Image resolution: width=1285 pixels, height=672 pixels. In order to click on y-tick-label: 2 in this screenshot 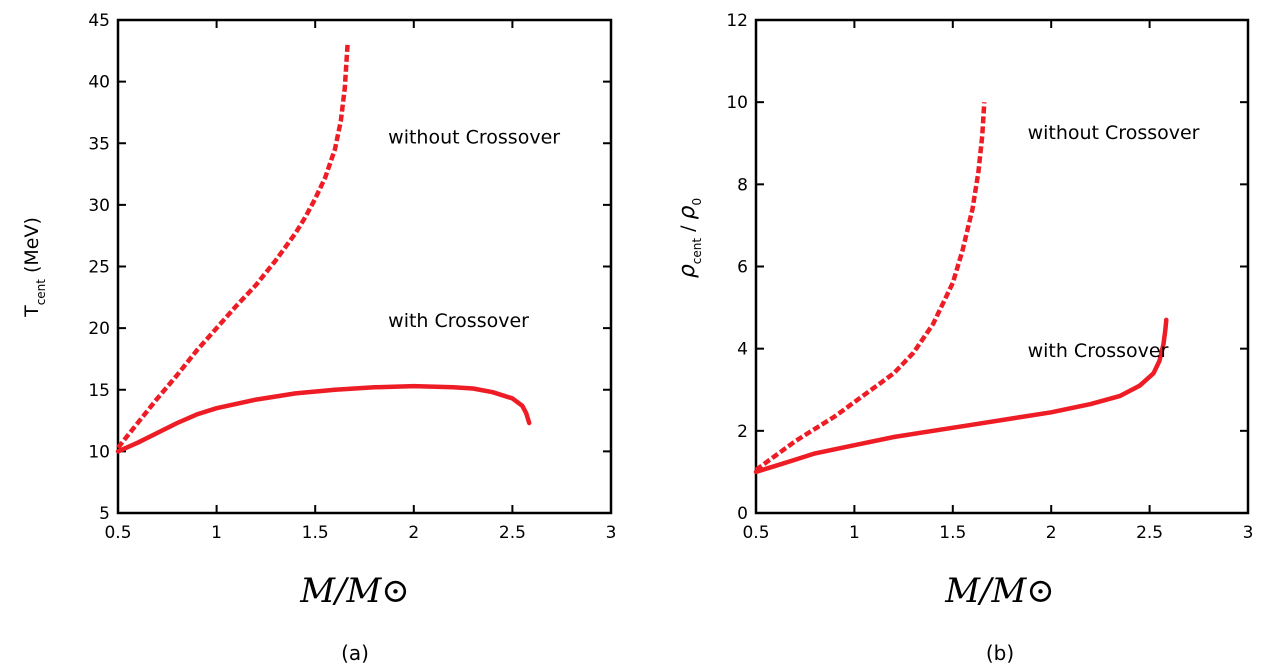, I will do `click(742, 432)`.